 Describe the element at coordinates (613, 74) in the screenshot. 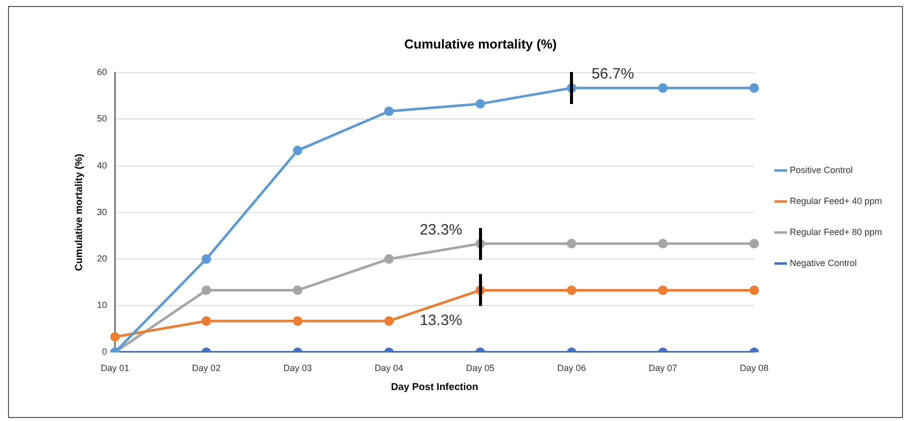

I see `annotation: 56.7%` at that location.